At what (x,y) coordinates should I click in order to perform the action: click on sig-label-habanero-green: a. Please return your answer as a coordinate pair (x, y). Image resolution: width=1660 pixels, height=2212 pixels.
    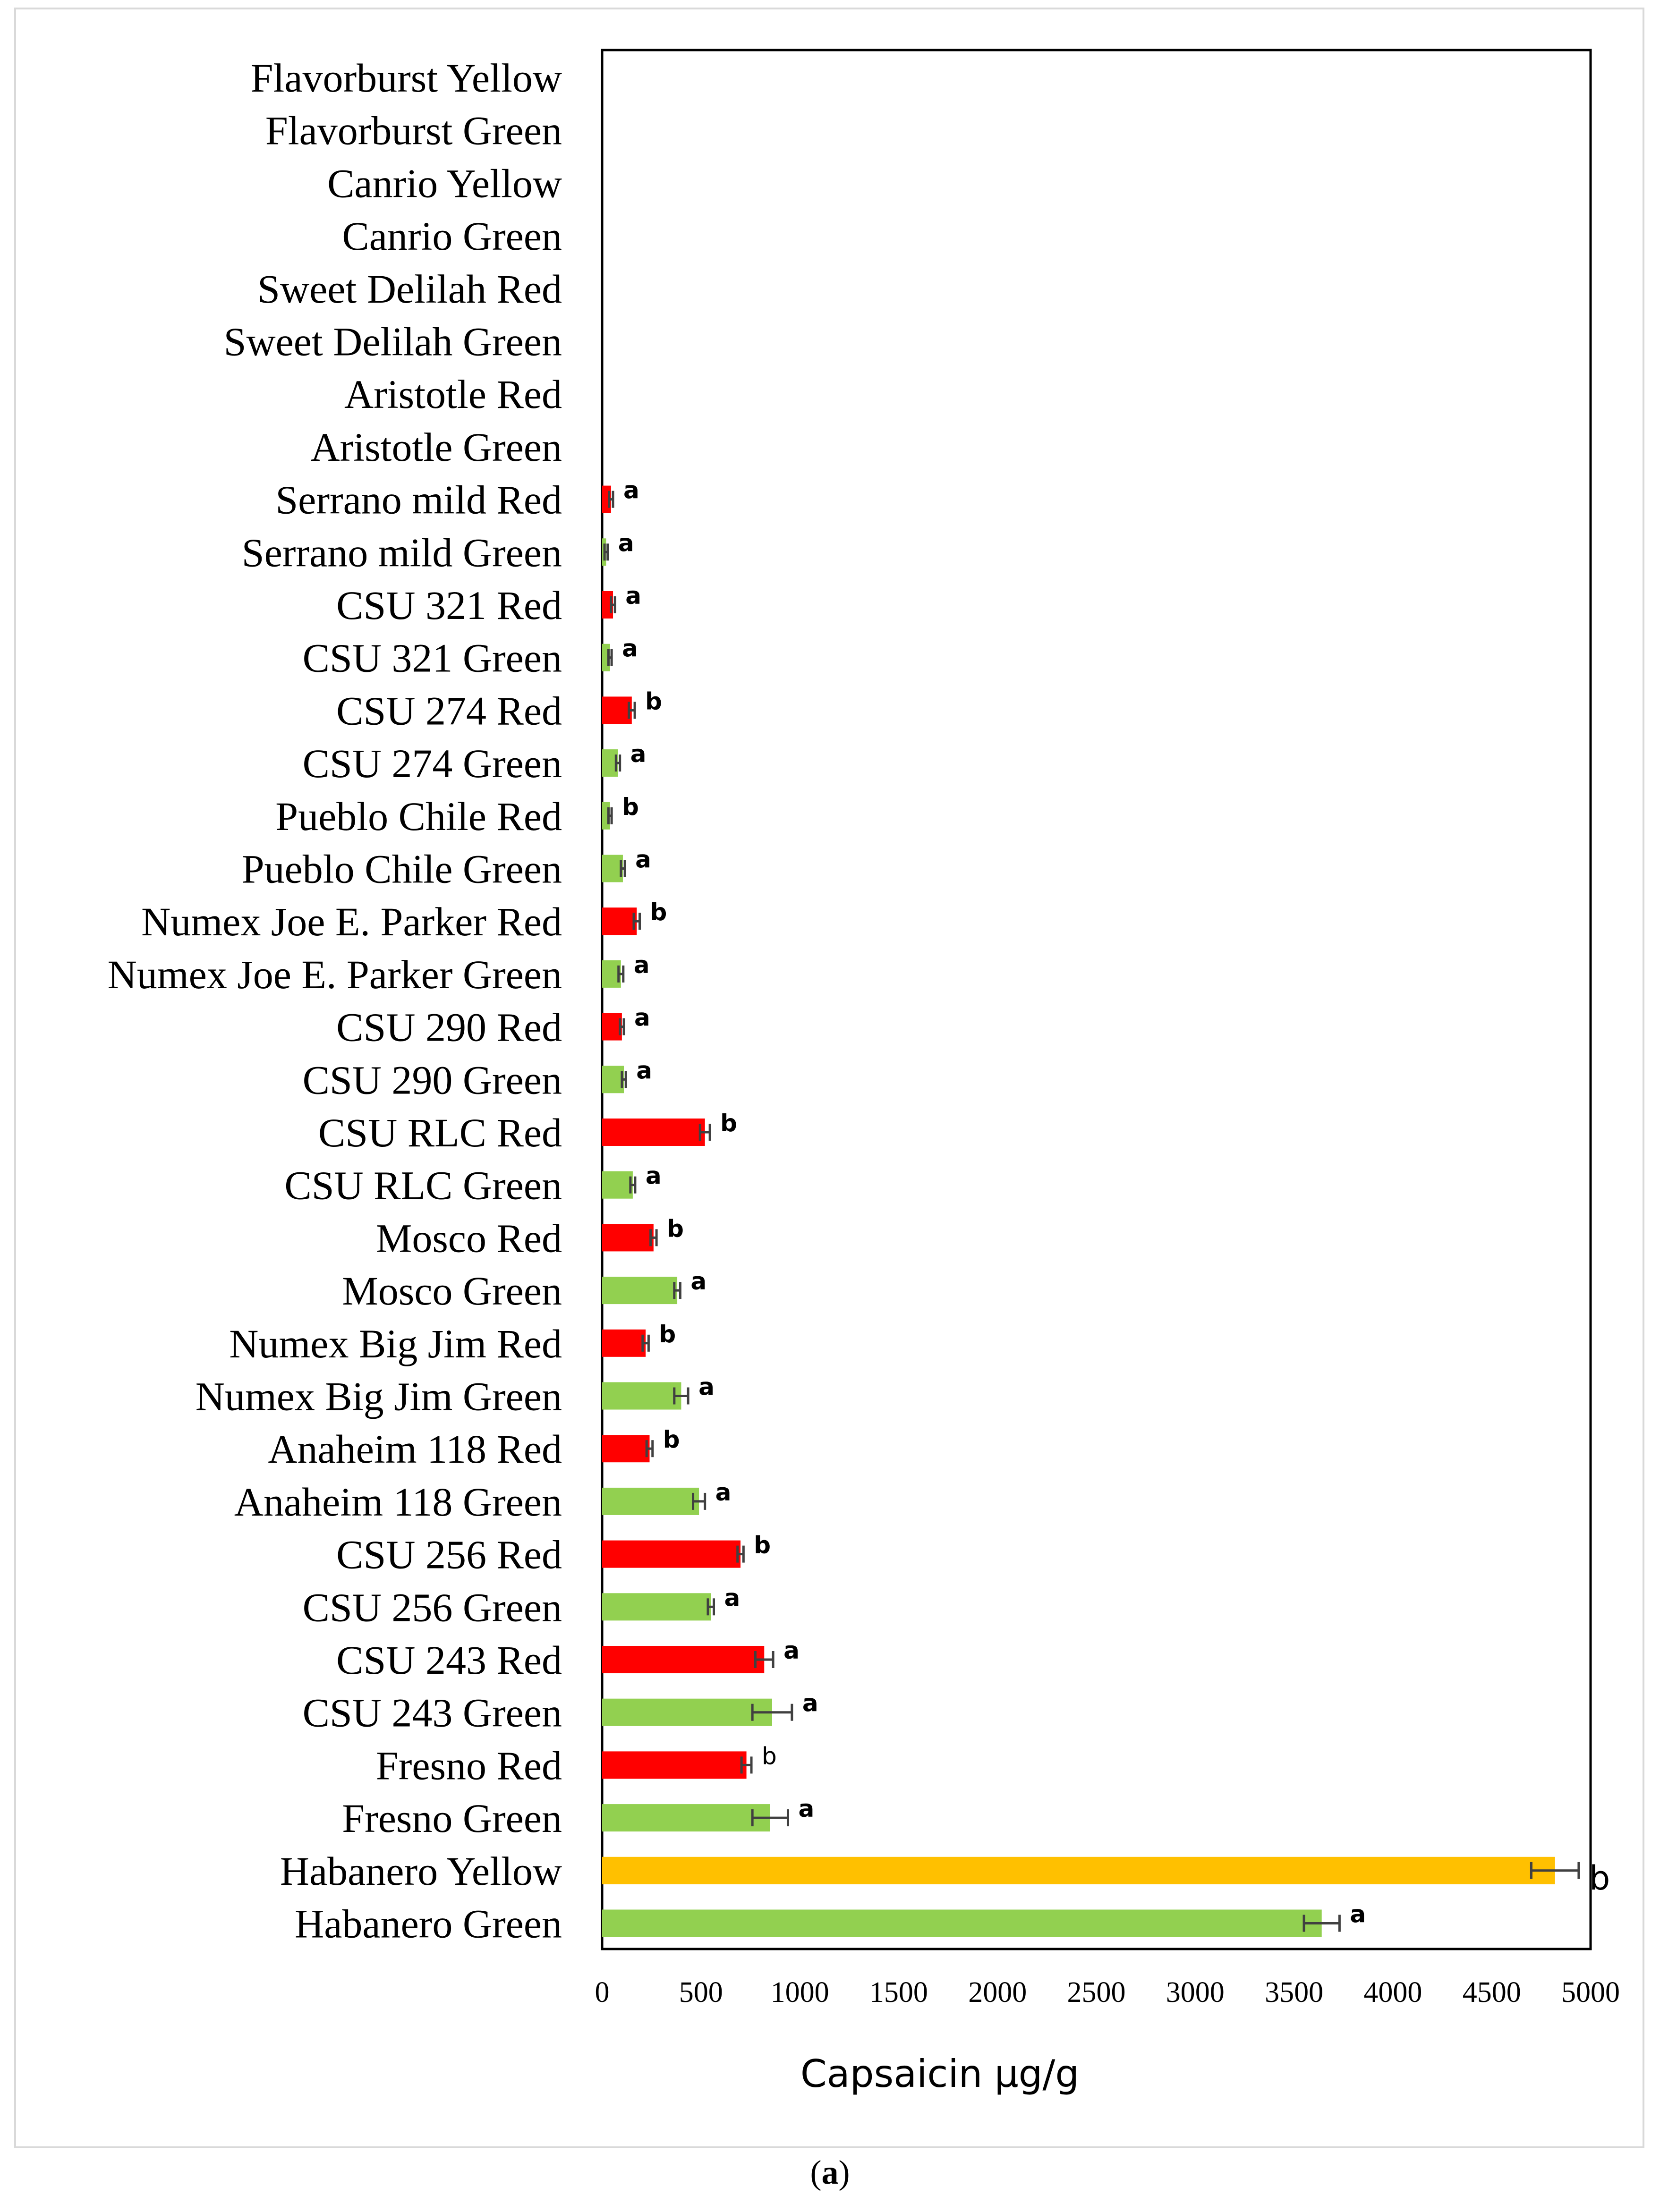
    Looking at the image, I should click on (1358, 1914).